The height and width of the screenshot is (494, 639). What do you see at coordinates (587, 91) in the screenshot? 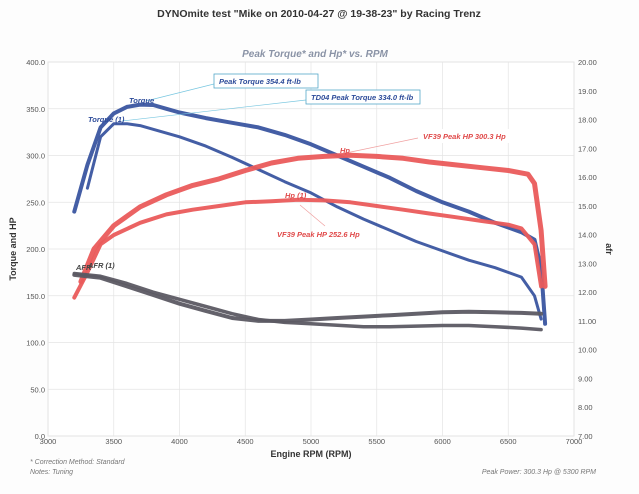
I see `y2-tick-label: 19.00` at bounding box center [587, 91].